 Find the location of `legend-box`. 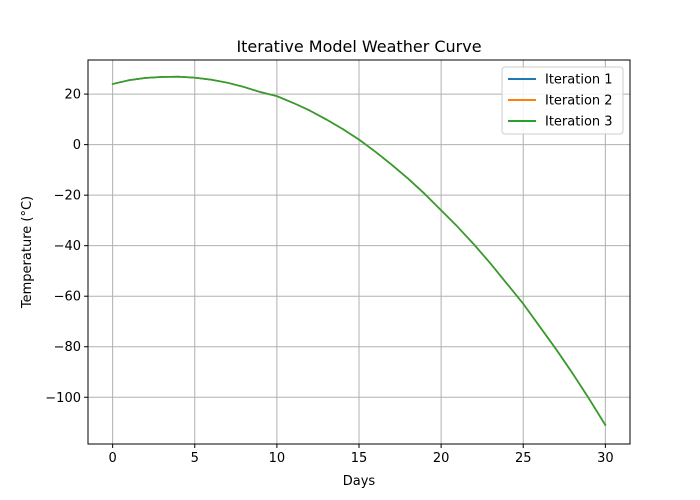

legend-box is located at coordinates (562, 100).